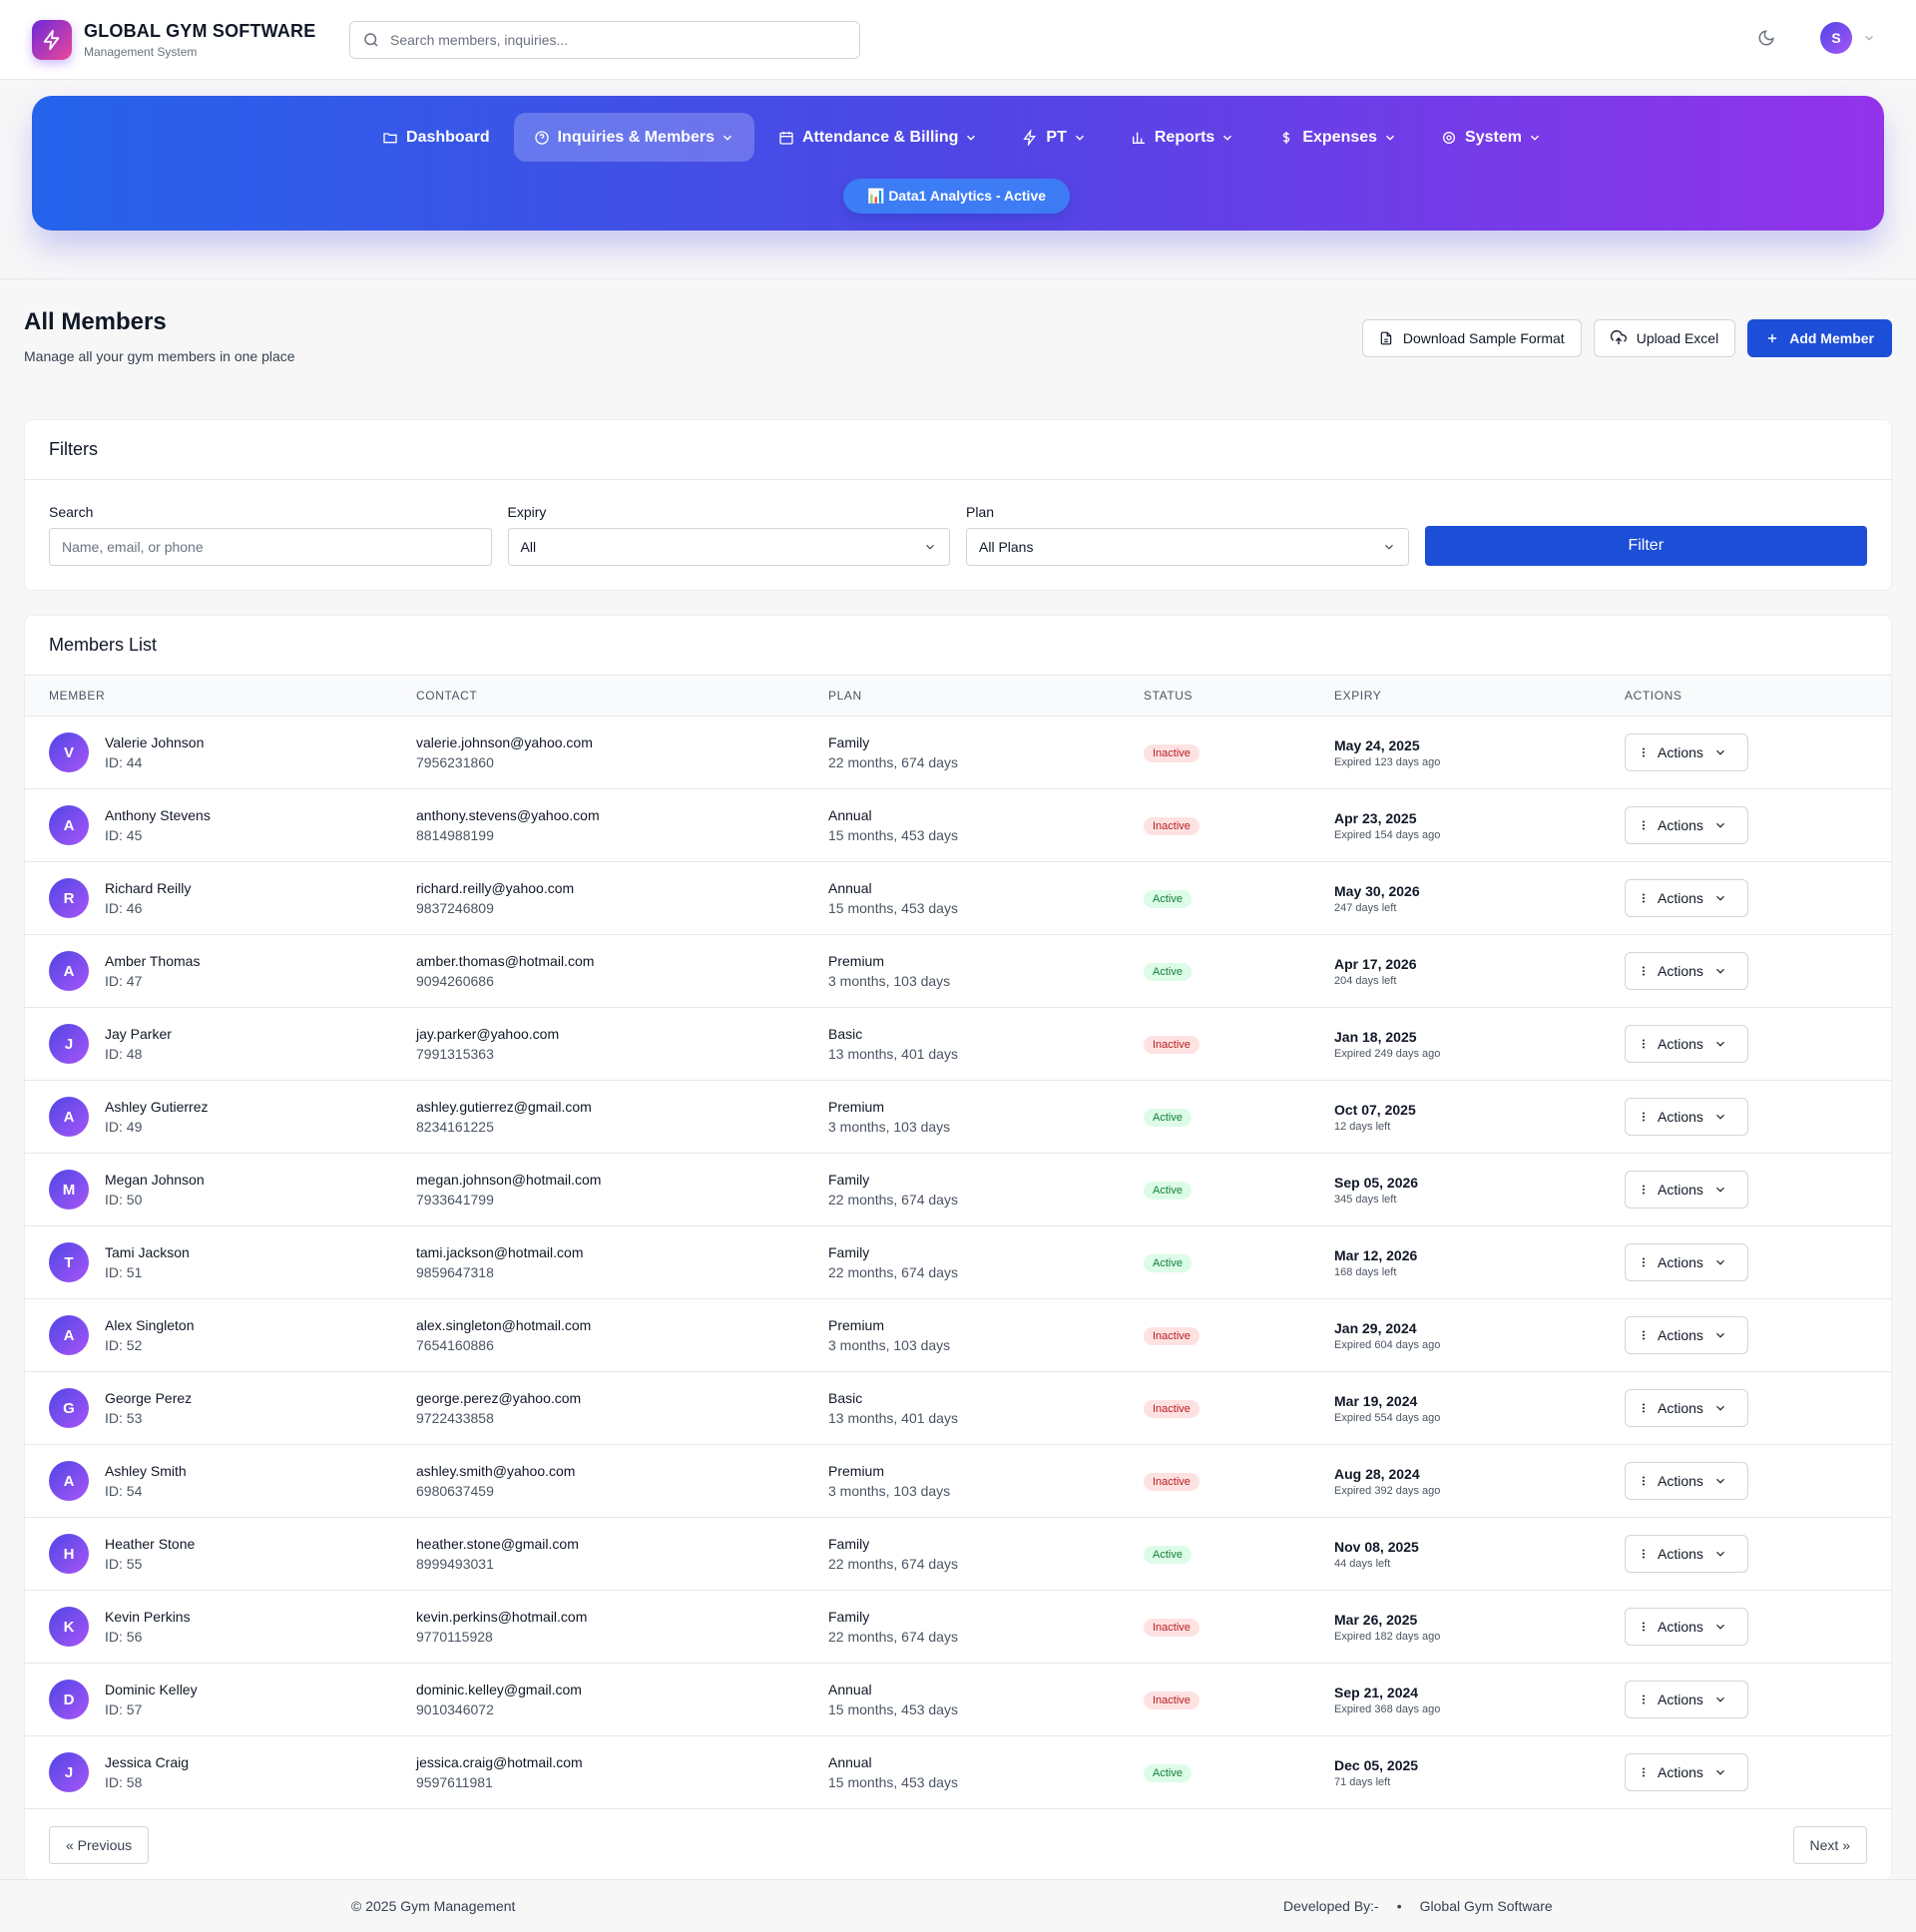 This screenshot has width=1916, height=1932. Describe the element at coordinates (124, 1709) in the screenshot. I see `member-id: ID: 57` at that location.